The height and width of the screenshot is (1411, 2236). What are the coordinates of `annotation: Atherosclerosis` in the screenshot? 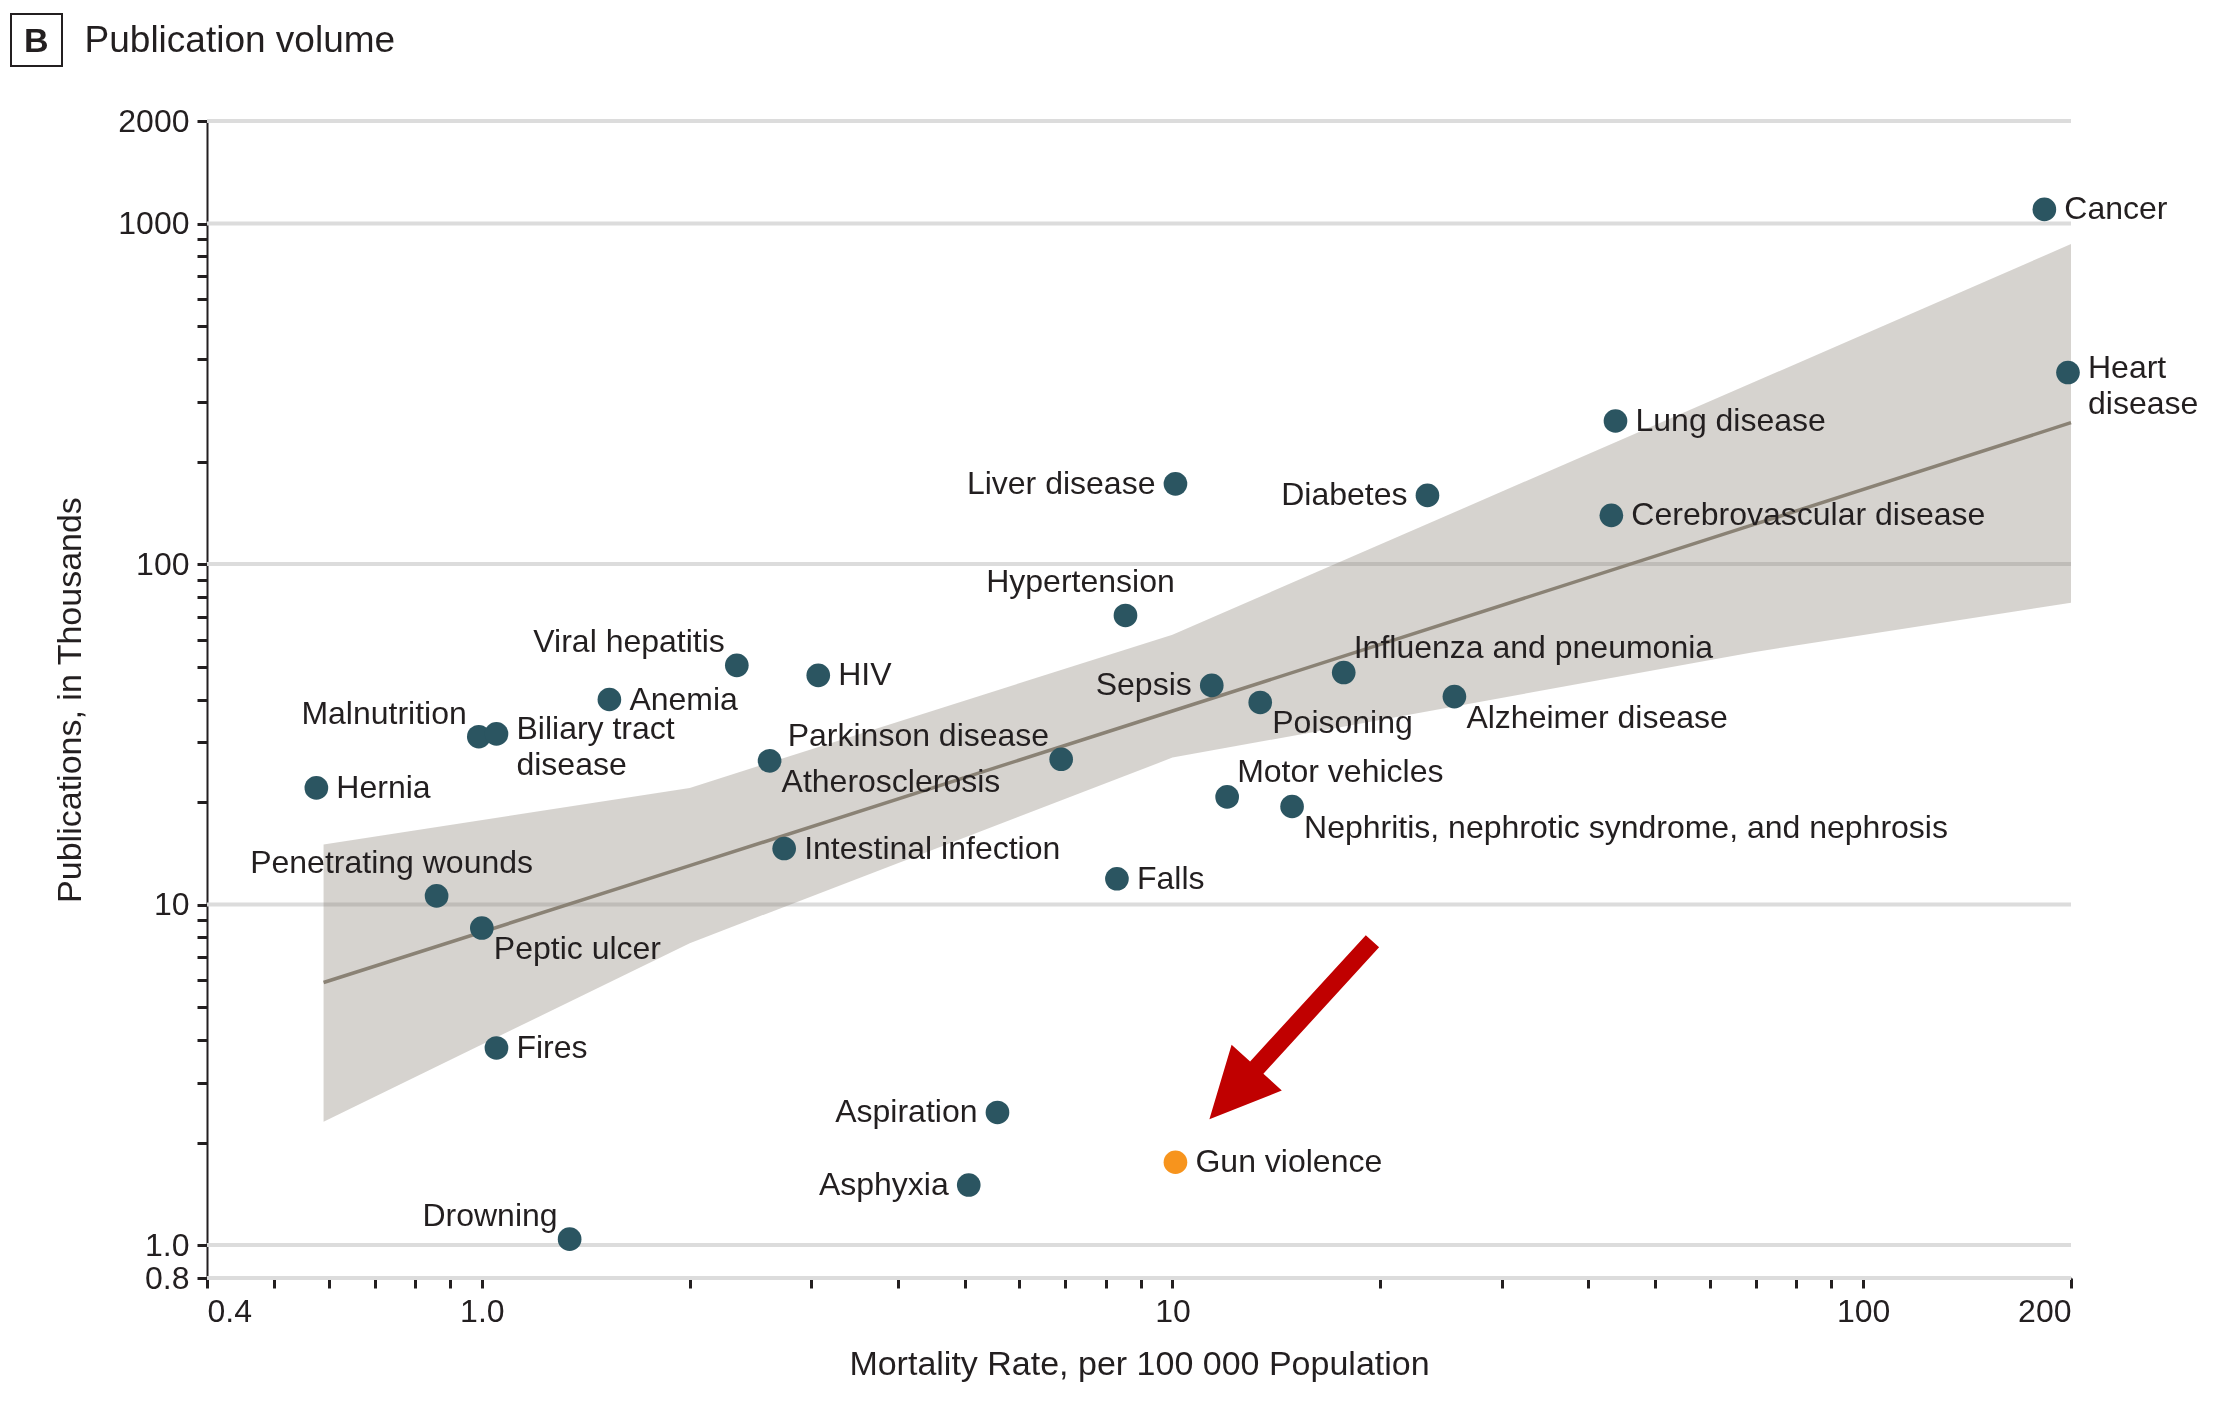 It's located at (891, 780).